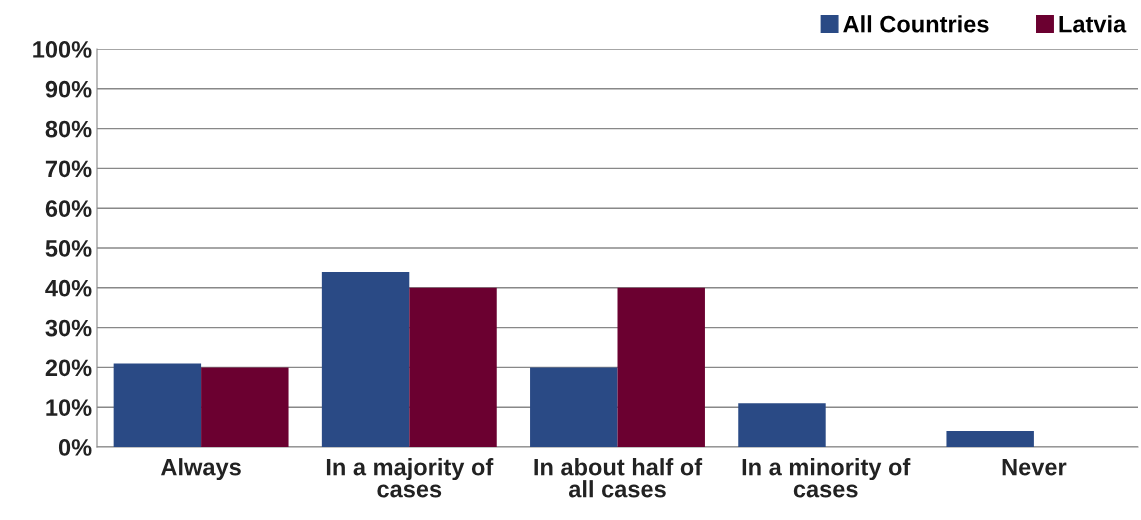 The image size is (1141, 520). I want to click on x-tick-label: In about half of all cases, so click(618, 478).